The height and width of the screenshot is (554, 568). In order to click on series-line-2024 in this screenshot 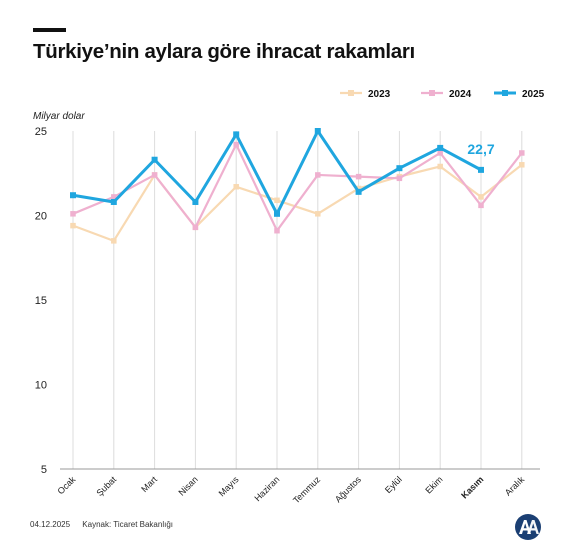, I will do `click(297, 187)`.